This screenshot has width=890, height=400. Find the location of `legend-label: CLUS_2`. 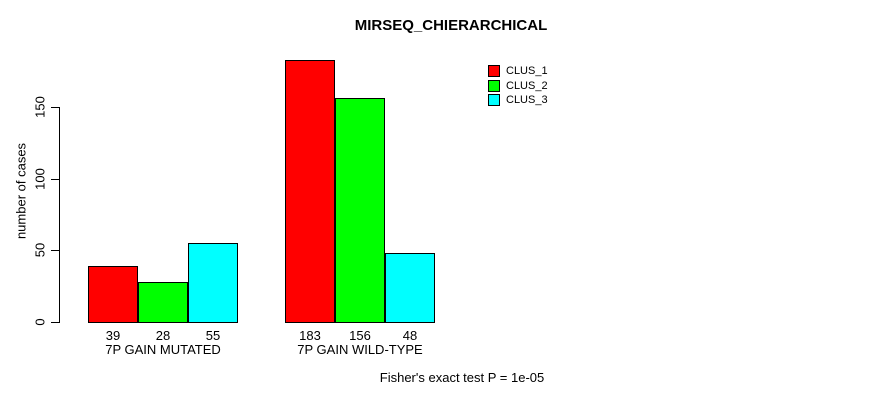

legend-label: CLUS_2 is located at coordinates (527, 85).